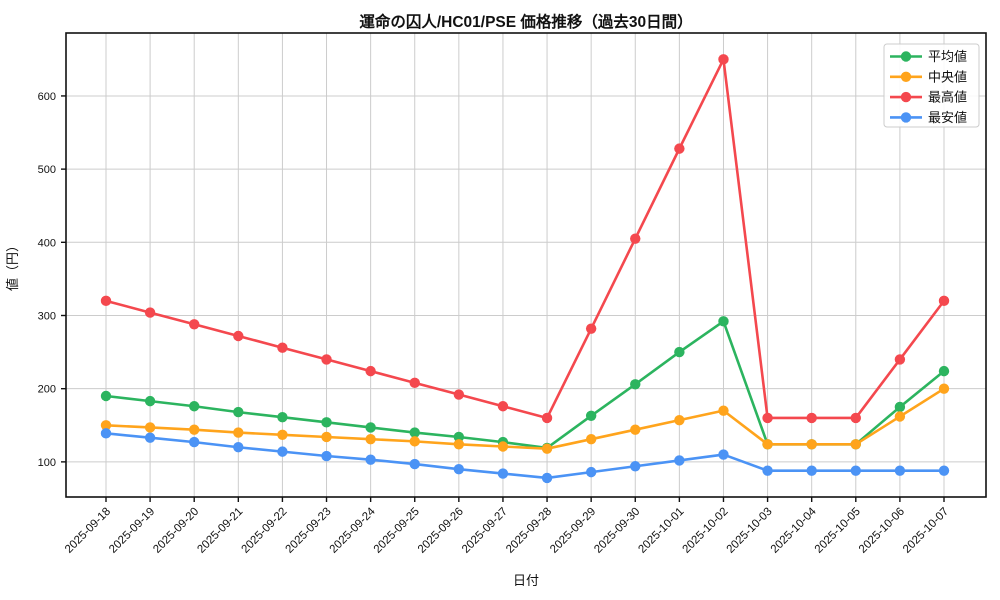 This screenshot has height=600, width=1000. I want to click on x-tick-label: 2025-09-21, so click(220, 531).